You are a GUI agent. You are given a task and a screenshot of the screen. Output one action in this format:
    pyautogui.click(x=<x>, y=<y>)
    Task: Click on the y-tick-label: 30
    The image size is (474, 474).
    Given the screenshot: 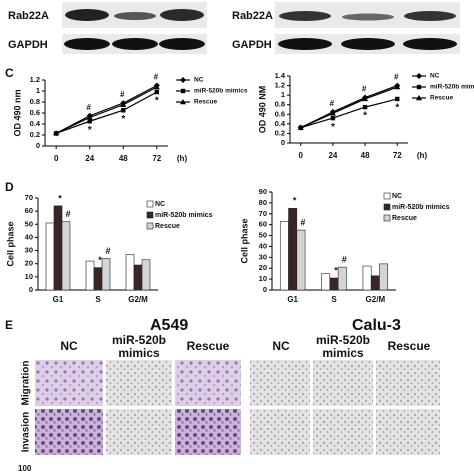 What is the action you would take?
    pyautogui.click(x=263, y=256)
    